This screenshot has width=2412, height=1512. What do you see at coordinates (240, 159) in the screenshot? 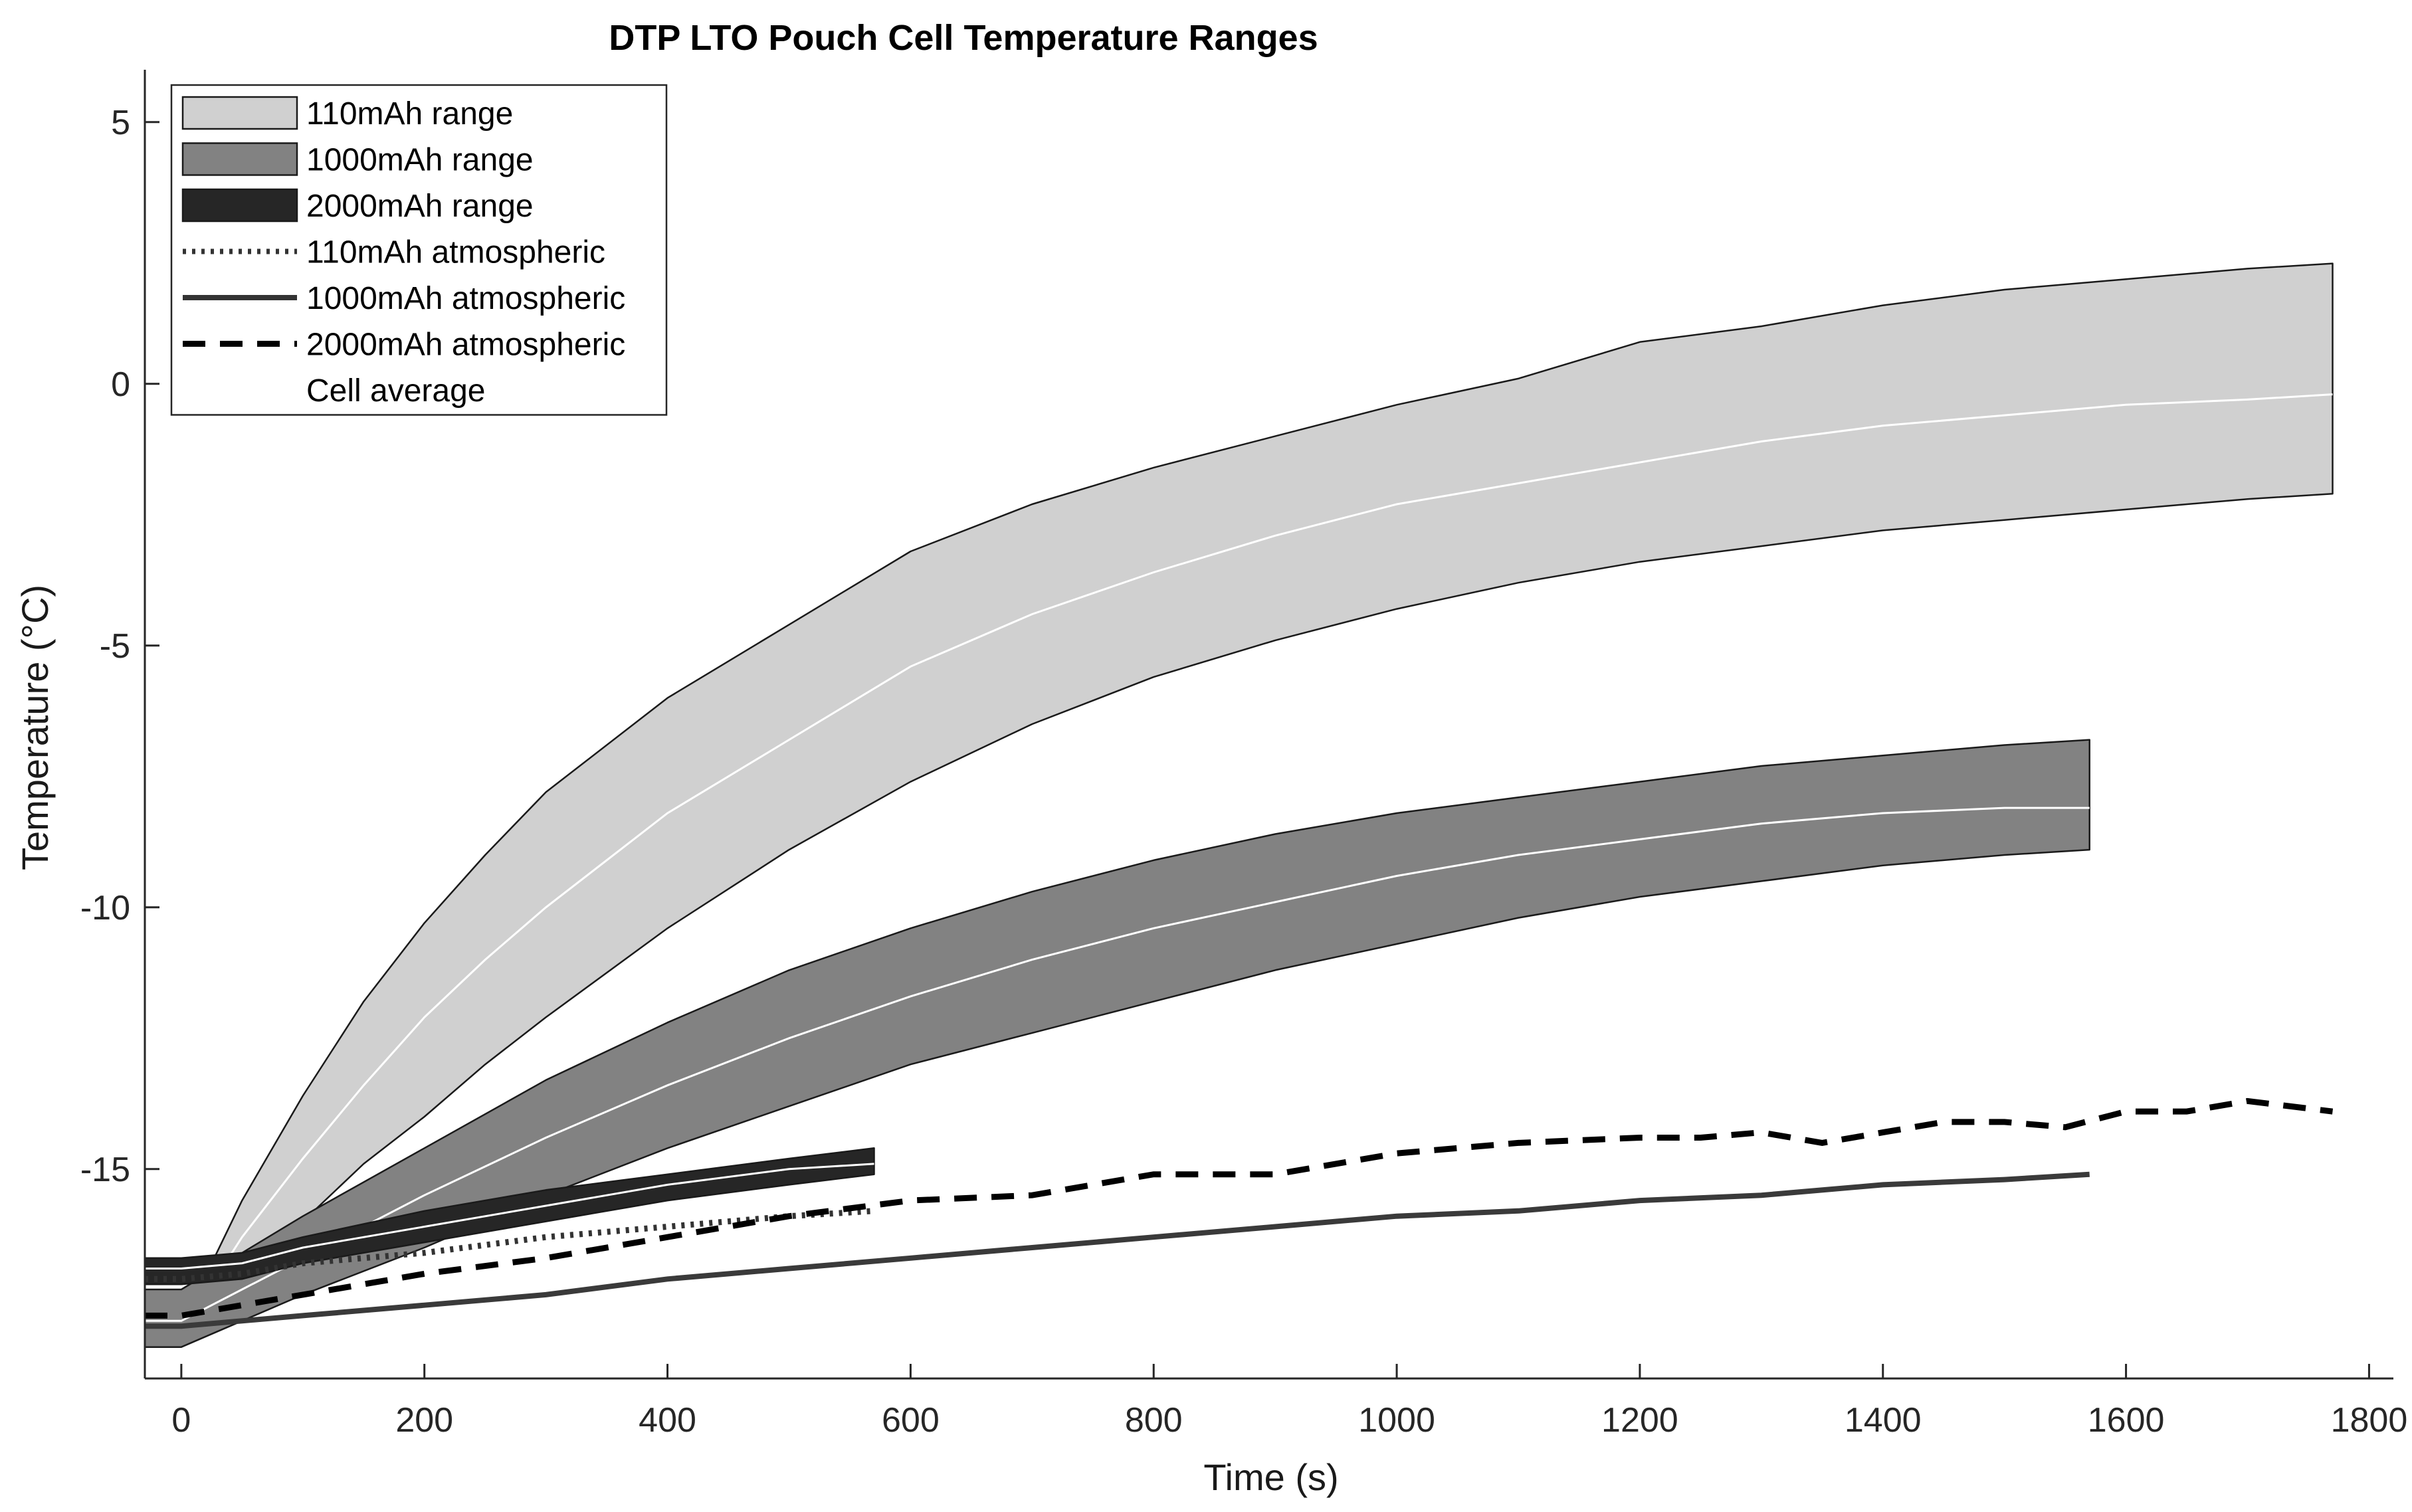
I see `legend-1000mah-range-swatch` at bounding box center [240, 159].